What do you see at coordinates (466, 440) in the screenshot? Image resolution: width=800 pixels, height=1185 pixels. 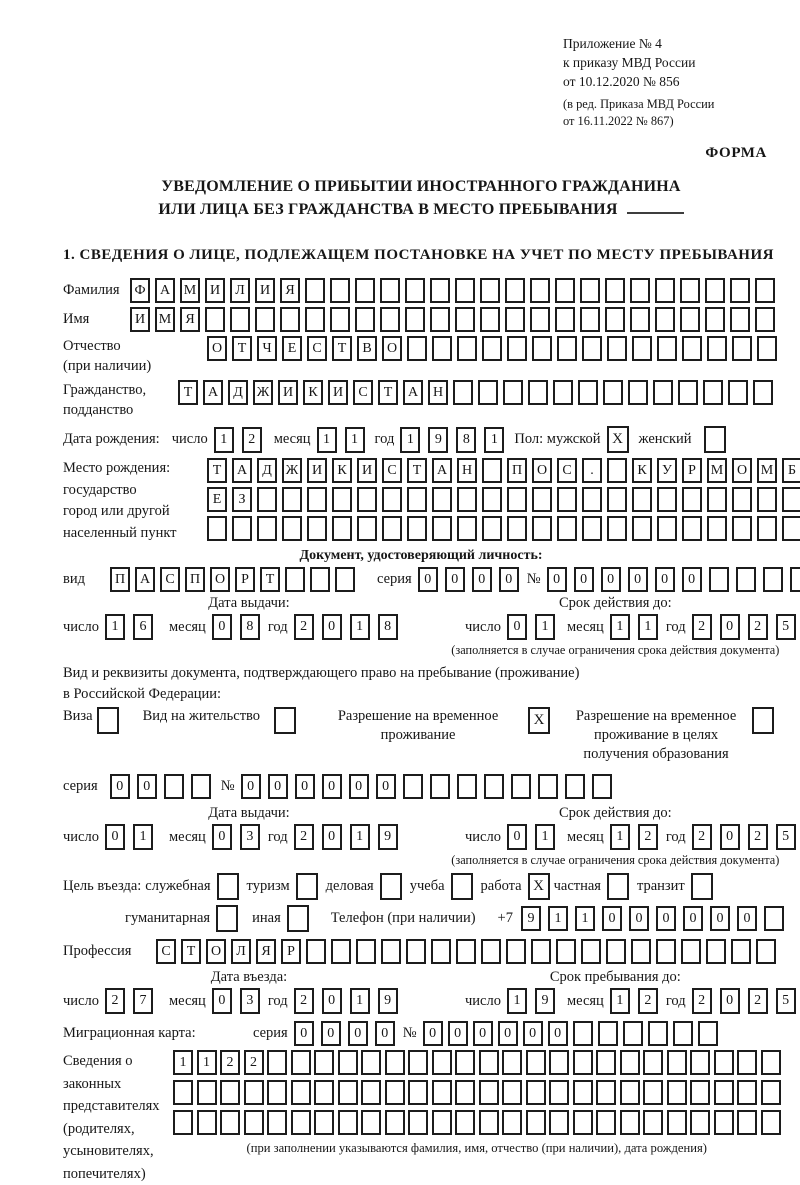 I see `char-cell: 8` at bounding box center [466, 440].